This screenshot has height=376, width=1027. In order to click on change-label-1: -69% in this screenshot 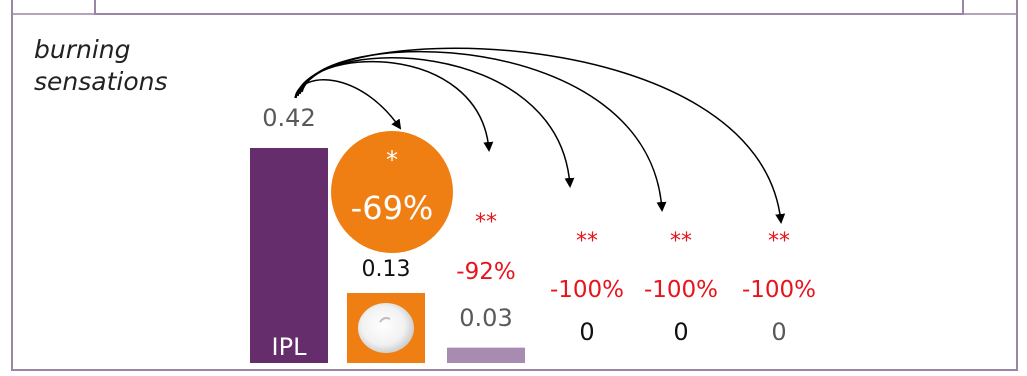, I will do `click(392, 208)`.